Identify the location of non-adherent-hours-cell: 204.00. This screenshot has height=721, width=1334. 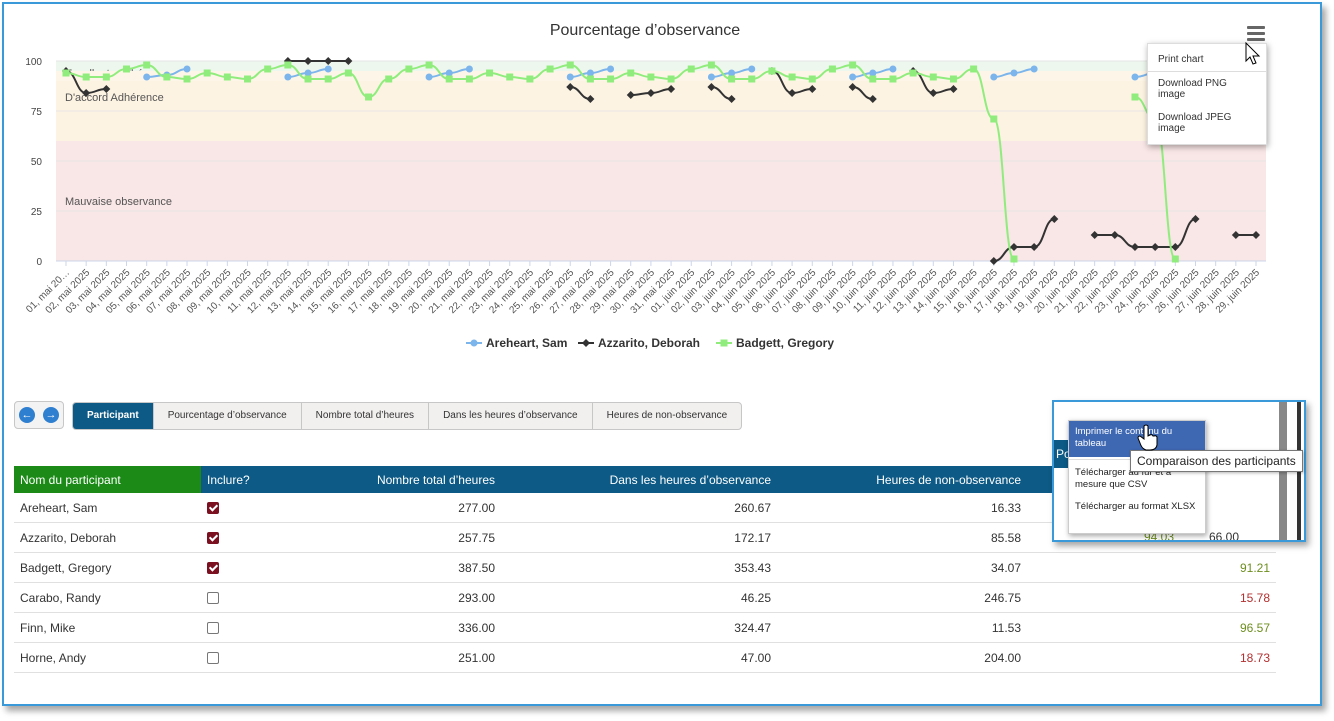
(902, 657).